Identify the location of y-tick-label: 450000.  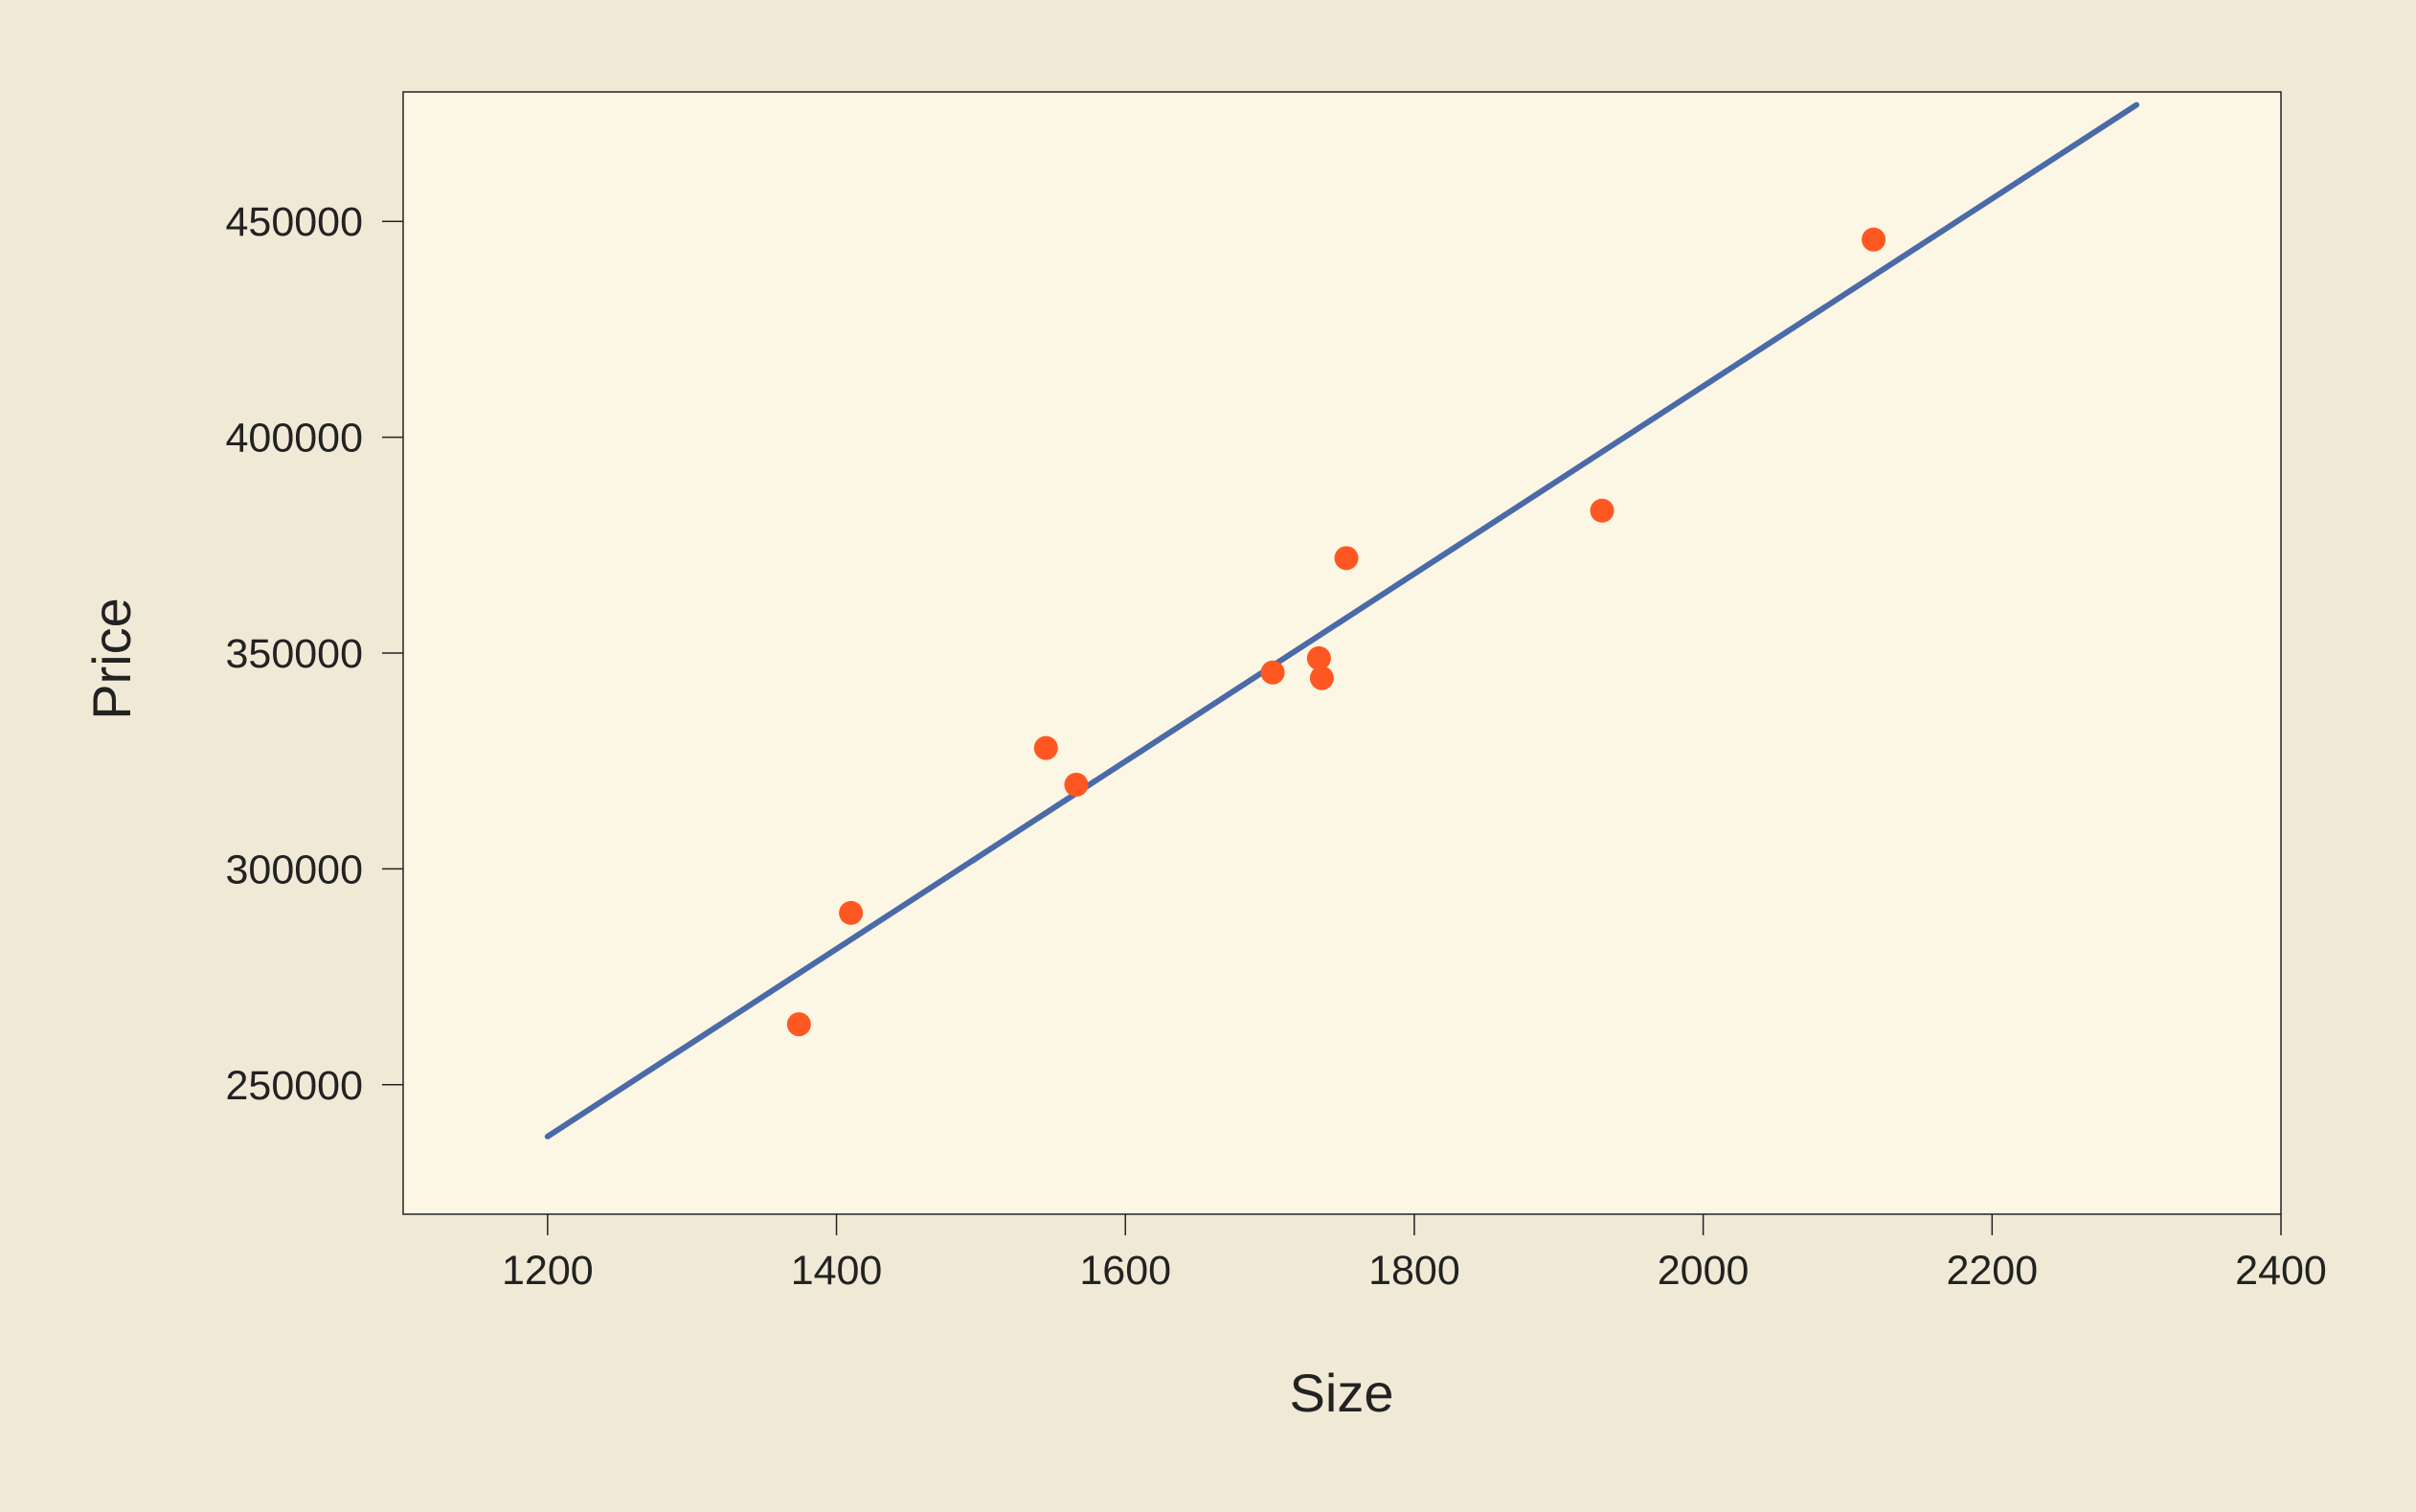
(295, 222).